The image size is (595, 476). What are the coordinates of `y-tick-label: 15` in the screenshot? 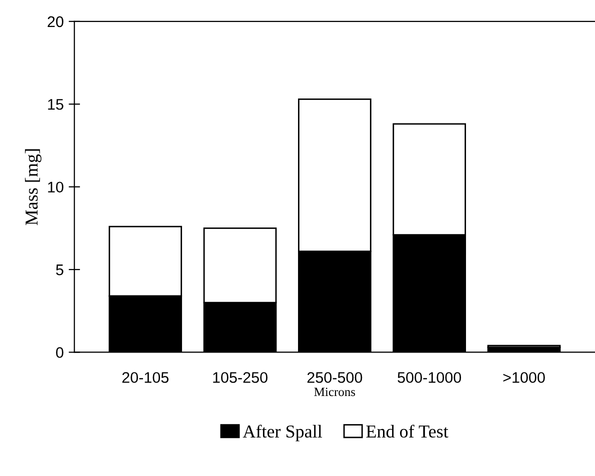 It's located at (56, 104).